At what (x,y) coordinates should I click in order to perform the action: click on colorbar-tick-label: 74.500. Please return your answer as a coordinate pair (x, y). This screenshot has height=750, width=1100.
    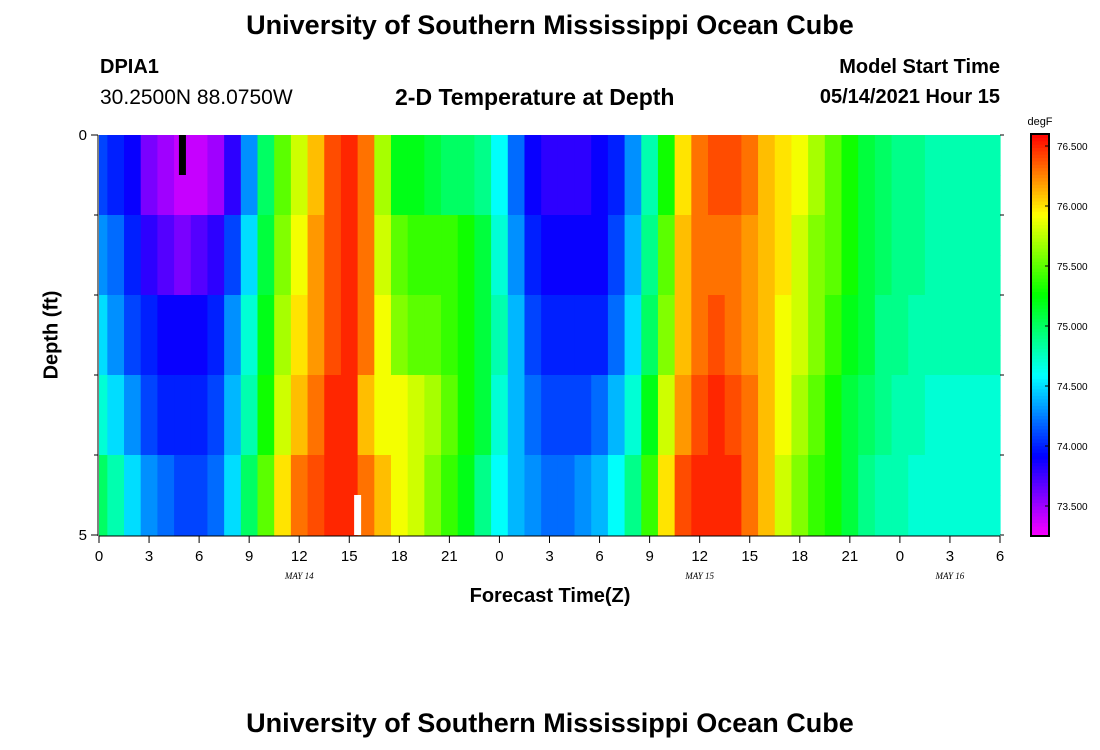
    Looking at the image, I should click on (1072, 387).